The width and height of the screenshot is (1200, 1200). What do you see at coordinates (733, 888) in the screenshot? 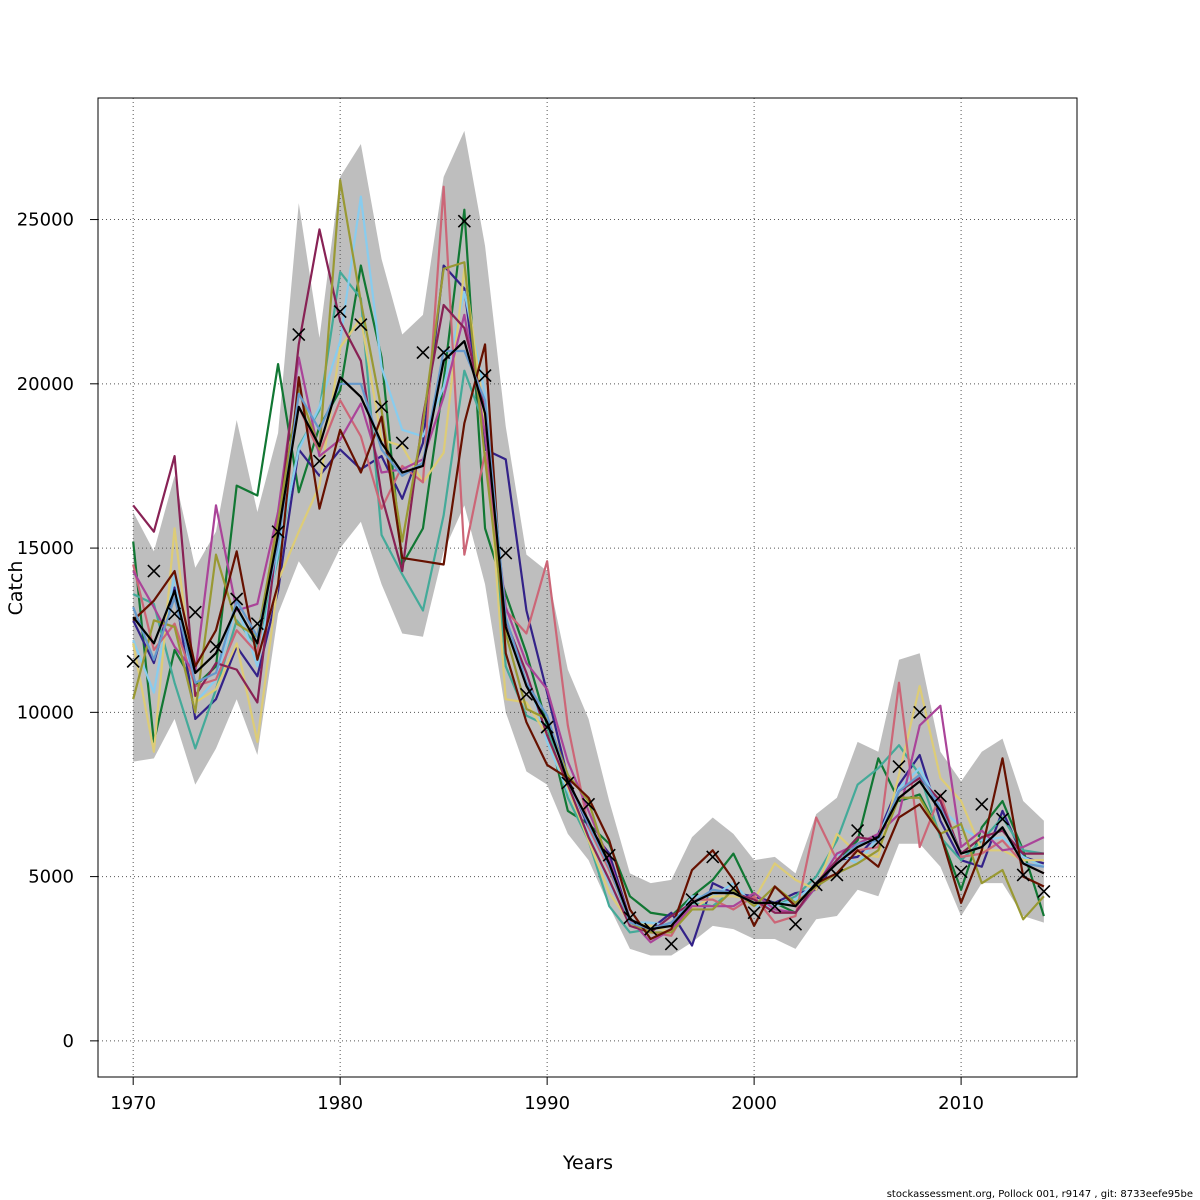
I see `observed-point-1999` at bounding box center [733, 888].